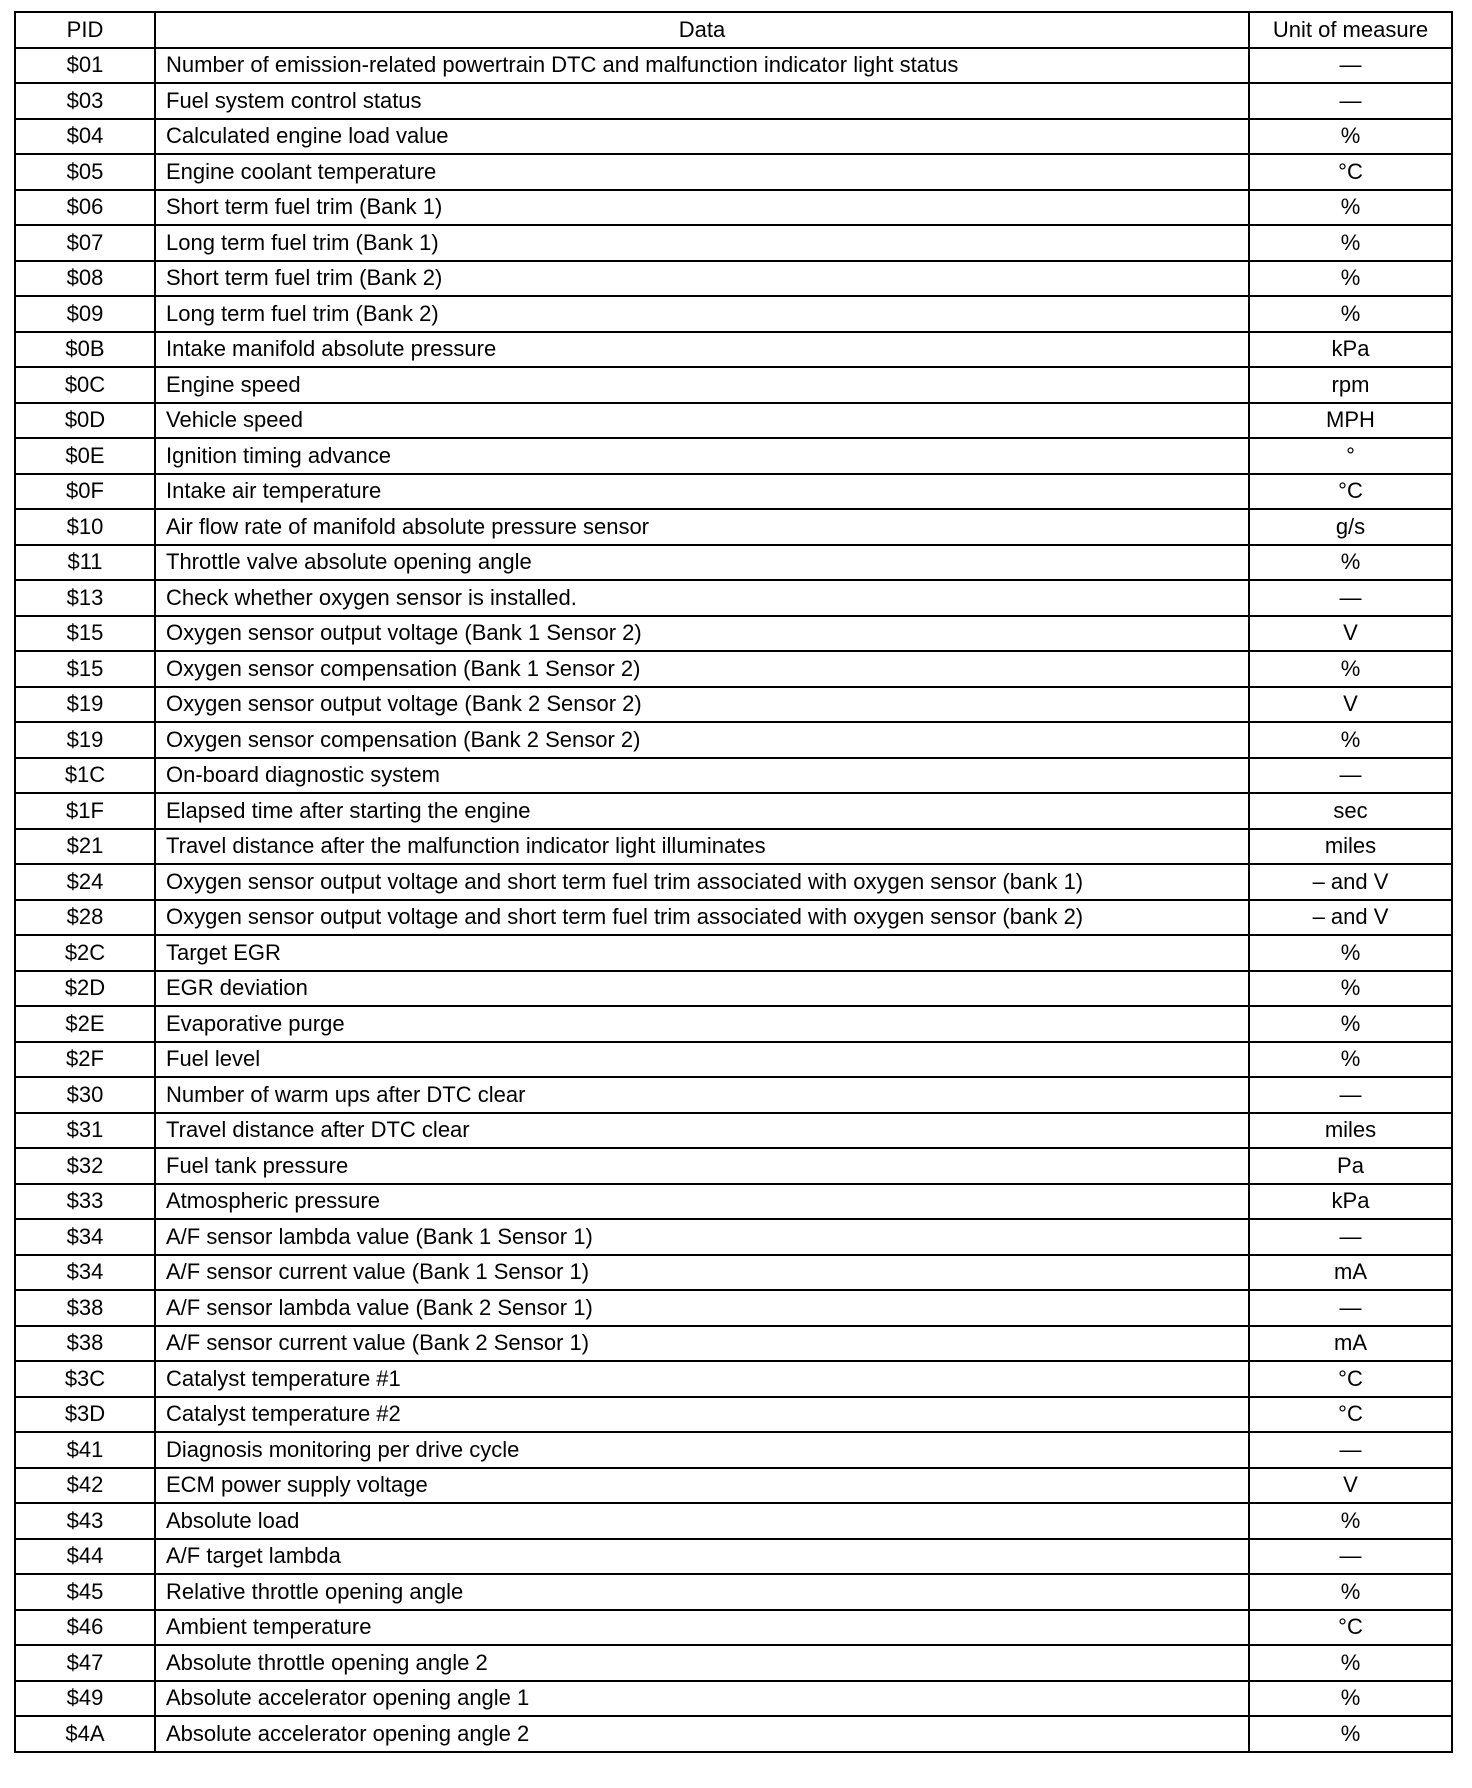 This screenshot has width=1472, height=1788. Describe the element at coordinates (85, 207) in the screenshot. I see `pid-cell: $06` at that location.